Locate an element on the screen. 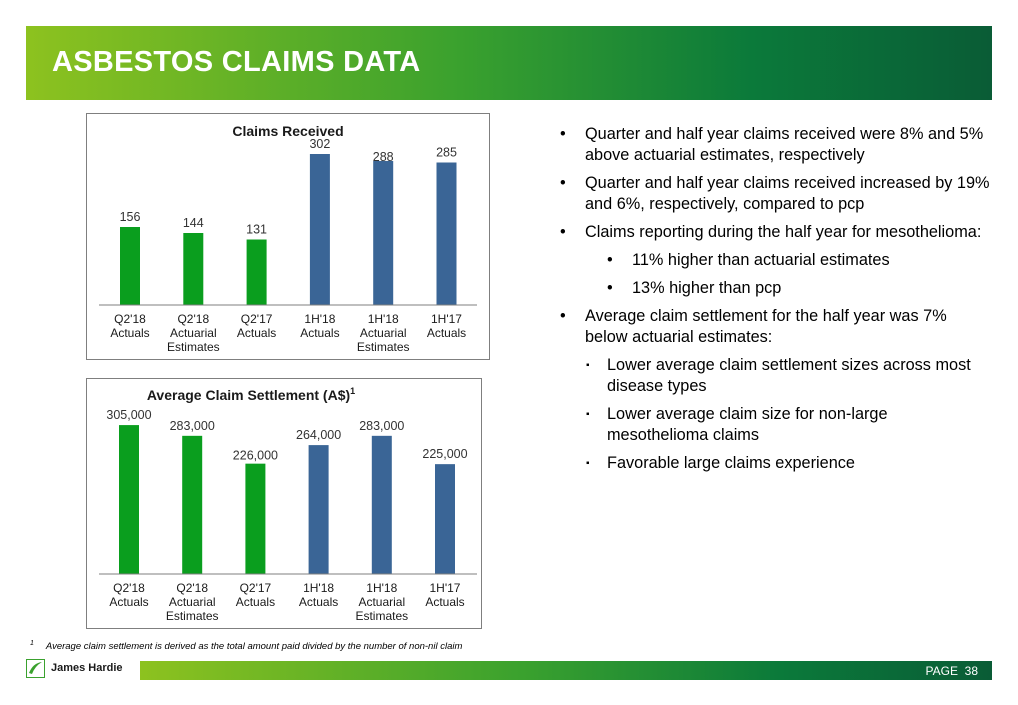 The height and width of the screenshot is (705, 1018). chart-title: Claims Received is located at coordinates (287, 131).